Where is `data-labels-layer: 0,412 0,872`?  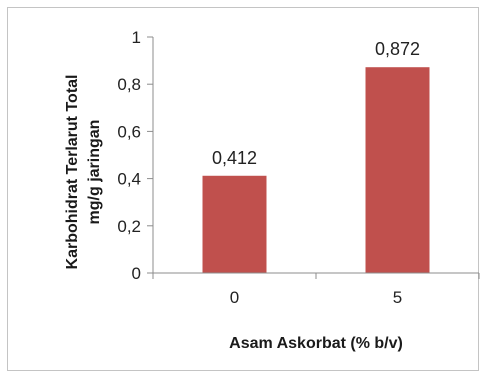 data-labels-layer: 0,412 0,872 is located at coordinates (316, 103).